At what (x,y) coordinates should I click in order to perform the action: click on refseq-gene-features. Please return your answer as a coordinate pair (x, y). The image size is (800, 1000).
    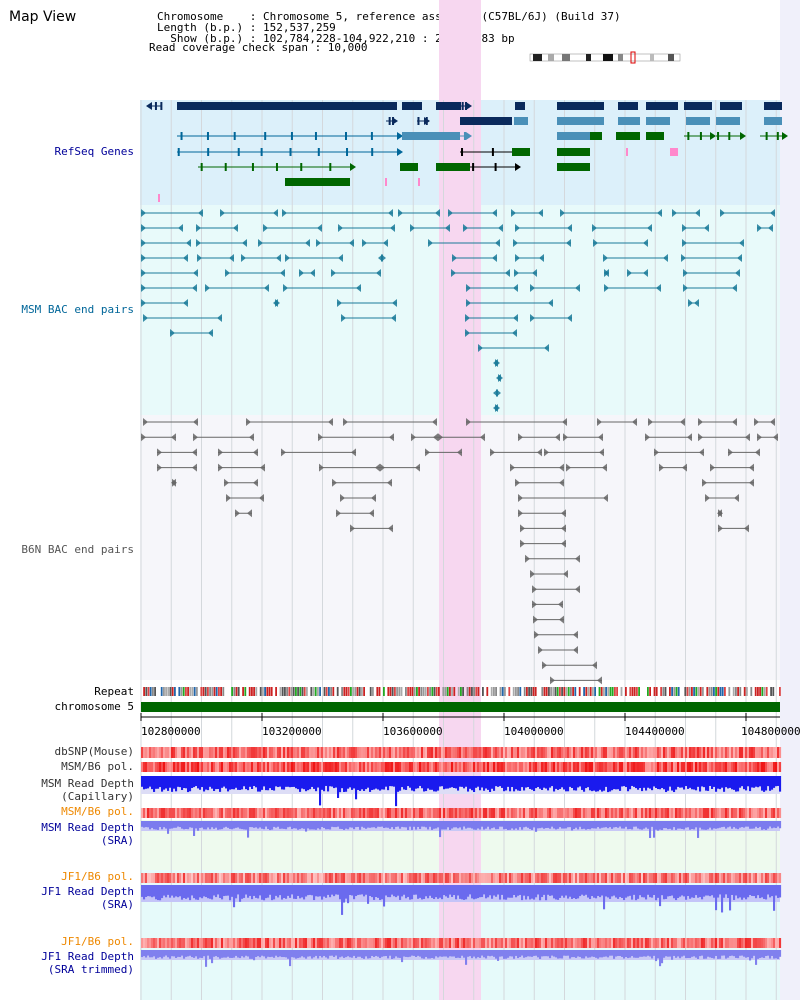
    Looking at the image, I should click on (467, 152).